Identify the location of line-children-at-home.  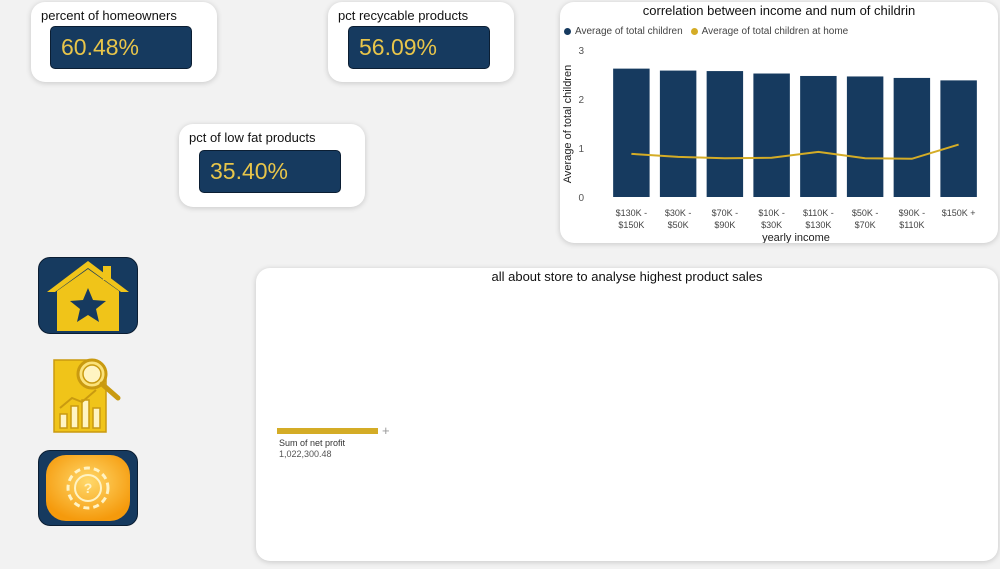
(795, 151).